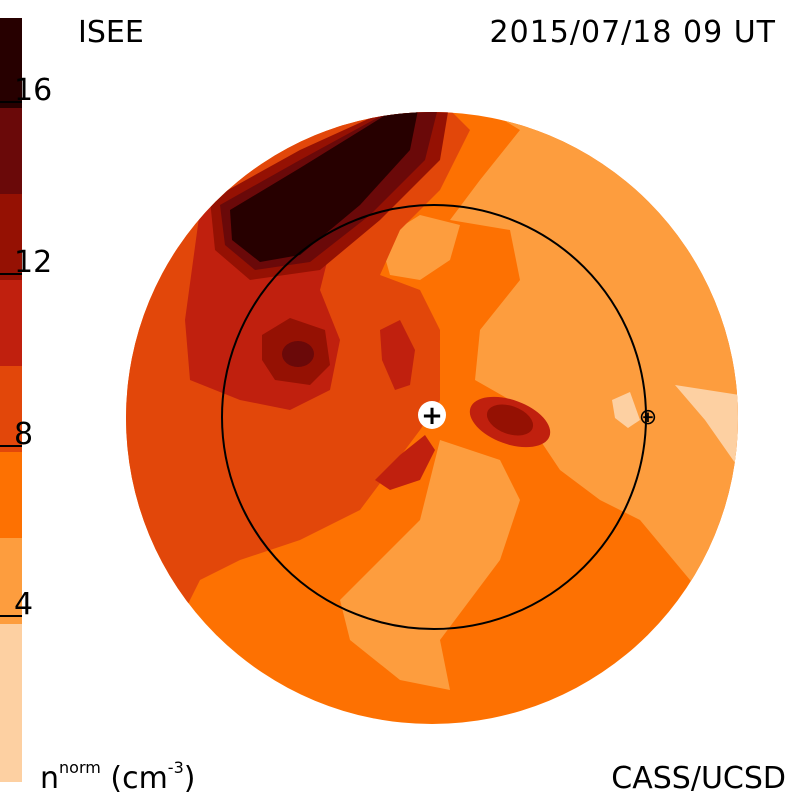 The image size is (800, 800). Describe the element at coordinates (420, 247) in the screenshot. I see `contour-light-north` at that location.